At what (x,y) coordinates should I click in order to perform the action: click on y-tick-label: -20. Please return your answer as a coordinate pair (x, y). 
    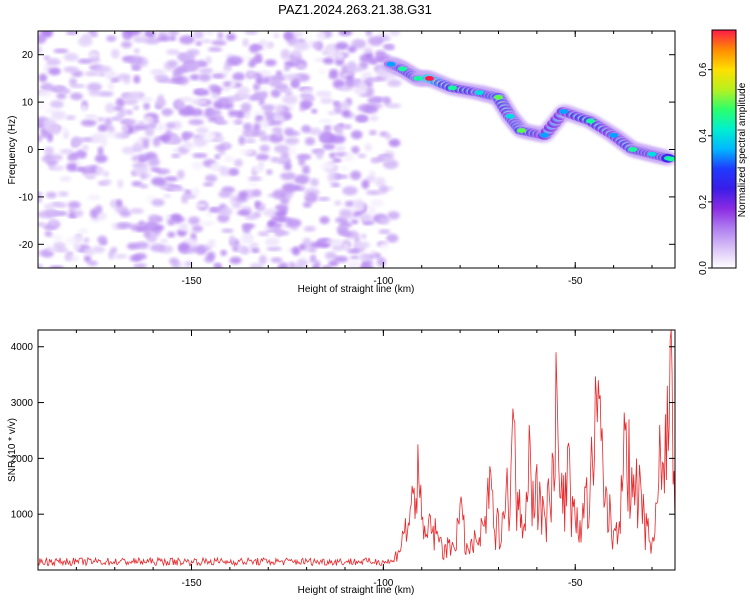
    Looking at the image, I should click on (26, 245).